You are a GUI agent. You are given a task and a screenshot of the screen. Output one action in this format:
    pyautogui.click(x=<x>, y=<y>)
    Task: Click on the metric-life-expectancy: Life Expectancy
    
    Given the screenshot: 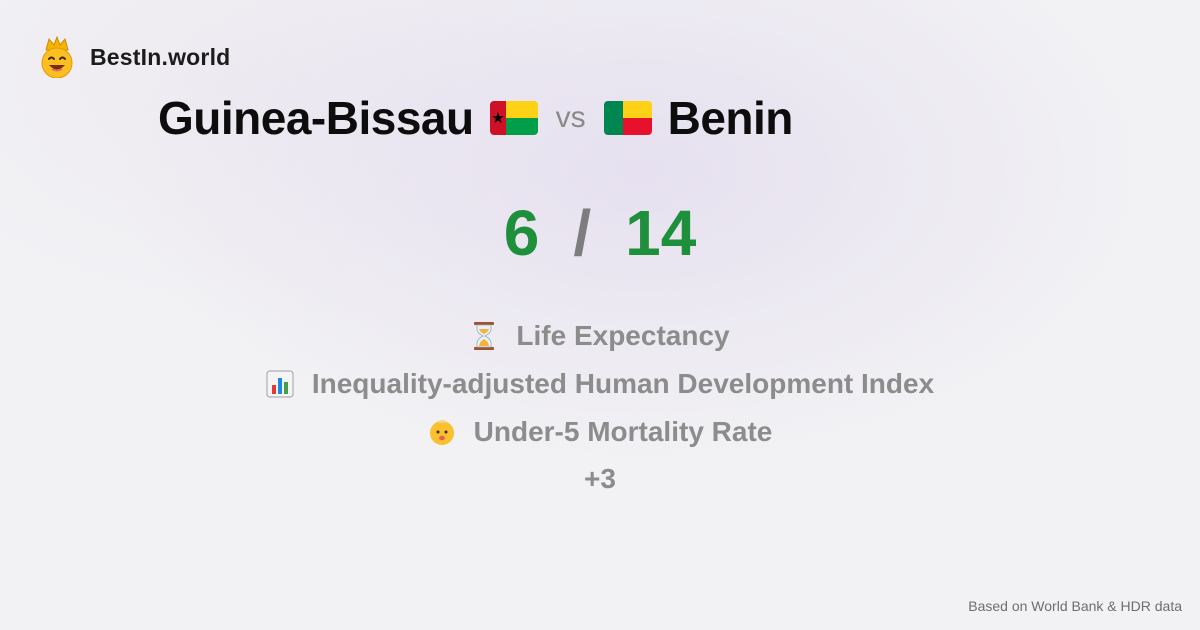 What is the action you would take?
    pyautogui.click(x=600, y=336)
    